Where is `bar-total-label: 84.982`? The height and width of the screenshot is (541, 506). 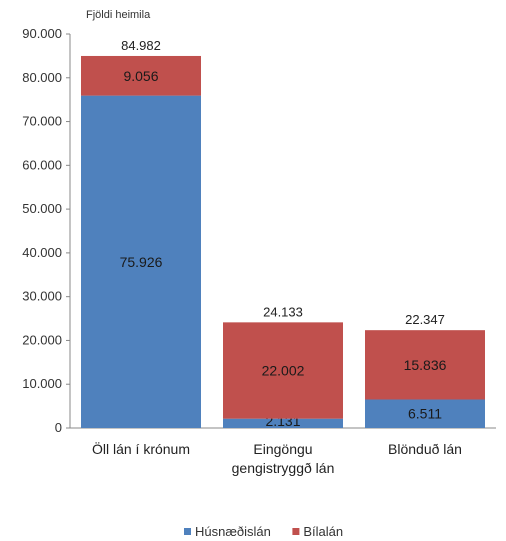
bar-total-label: 84.982 is located at coordinates (141, 45).